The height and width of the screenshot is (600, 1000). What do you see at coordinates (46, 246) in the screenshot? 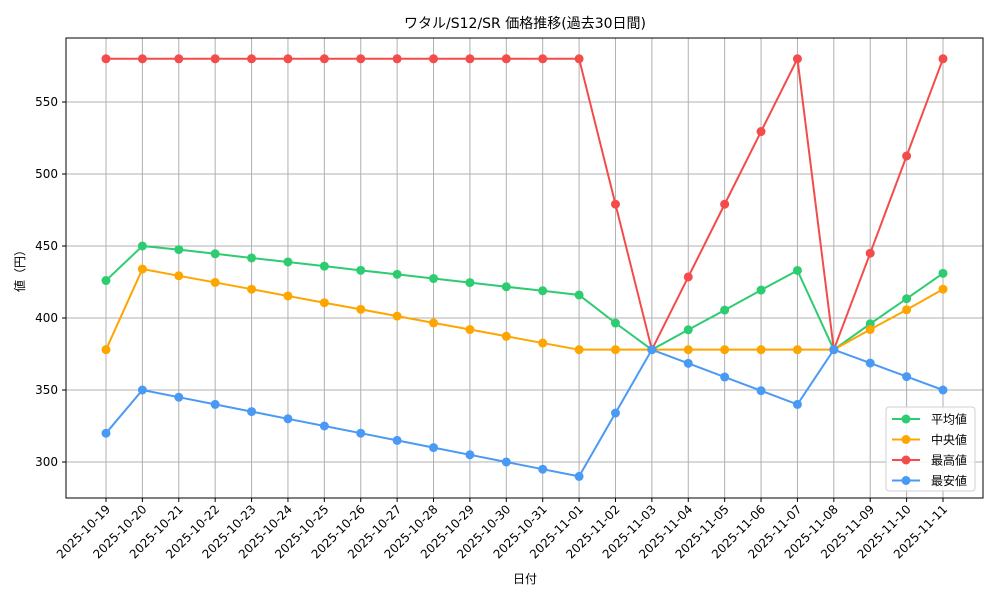
I see `y-tick-label: 450` at bounding box center [46, 246].